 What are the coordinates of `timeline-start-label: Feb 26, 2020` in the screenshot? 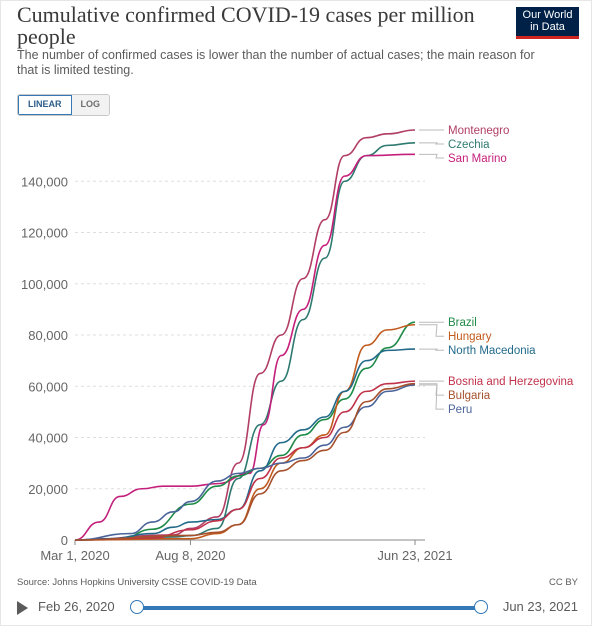 It's located at (76, 606).